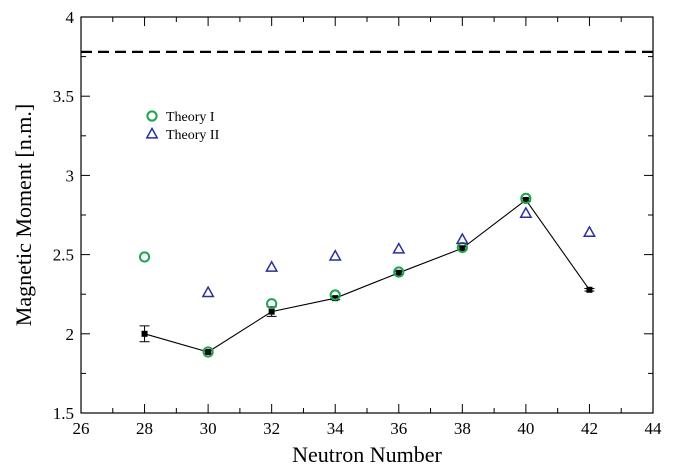 The image size is (679, 468). What do you see at coordinates (182, 126) in the screenshot?
I see `legend: Theory I Theory II` at bounding box center [182, 126].